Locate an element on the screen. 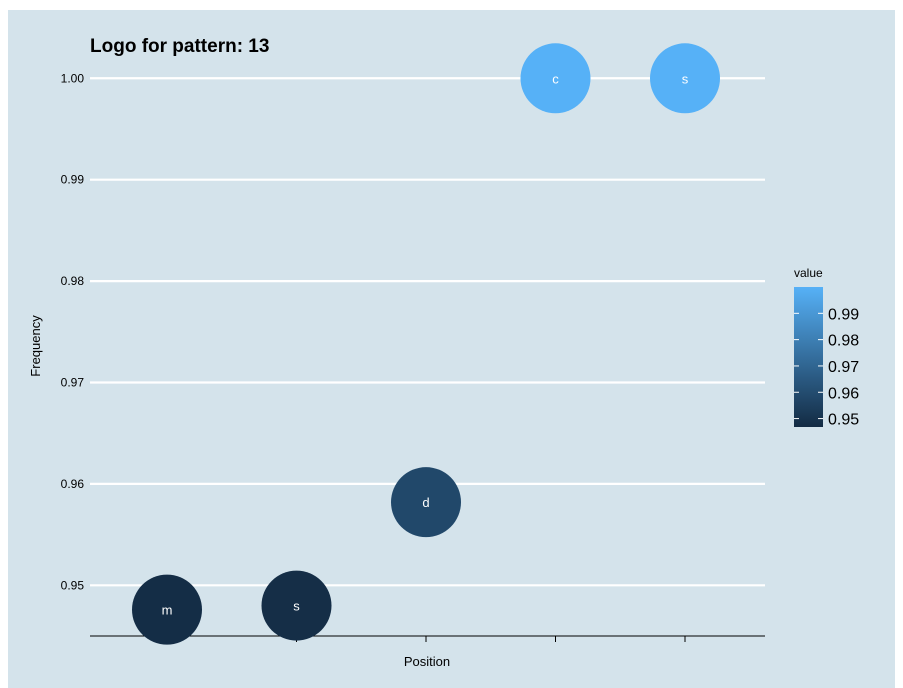 Image resolution: width=903 pixels, height=688 pixels. data-point-label: c is located at coordinates (555, 78).